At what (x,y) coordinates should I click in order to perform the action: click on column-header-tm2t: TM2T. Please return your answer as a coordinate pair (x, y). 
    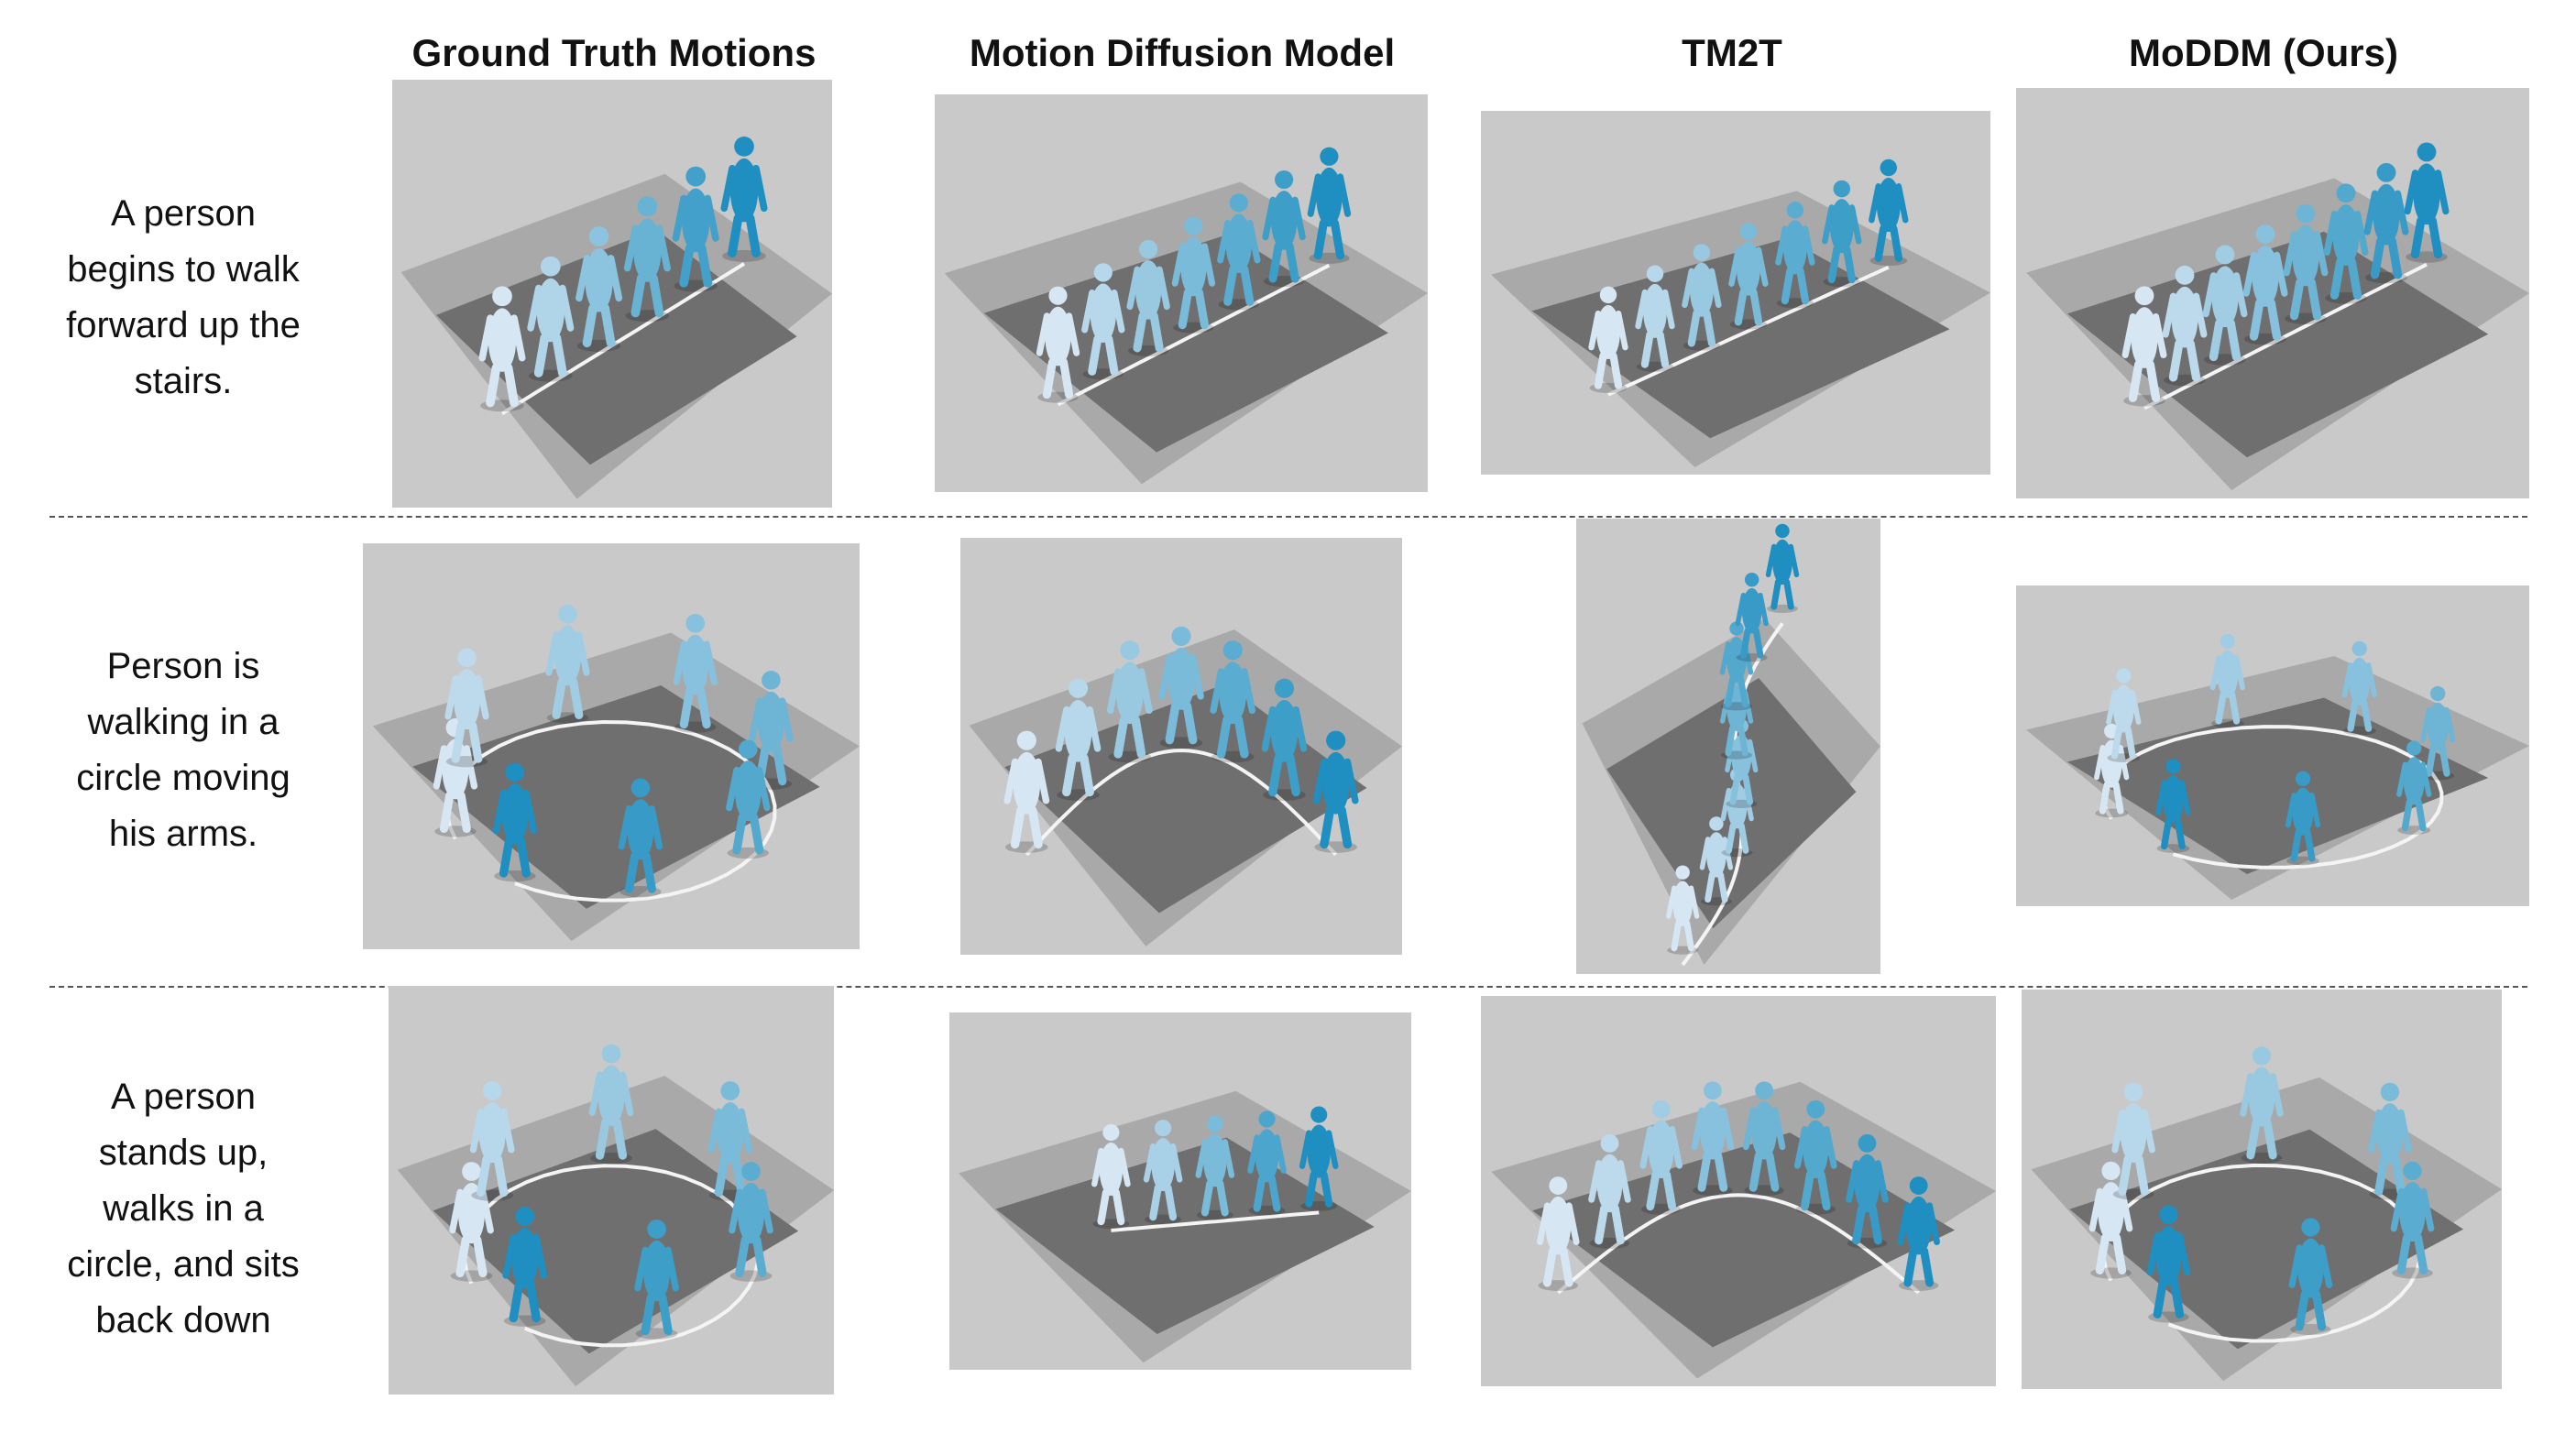
    Looking at the image, I should click on (1732, 52).